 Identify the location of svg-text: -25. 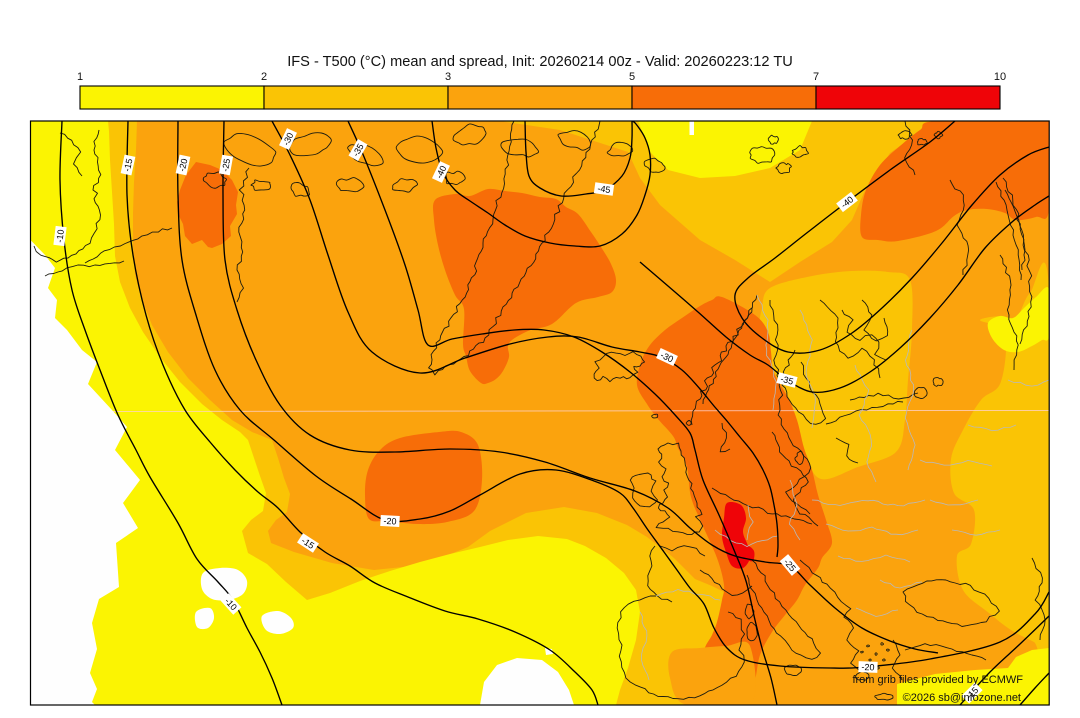
(226, 165).